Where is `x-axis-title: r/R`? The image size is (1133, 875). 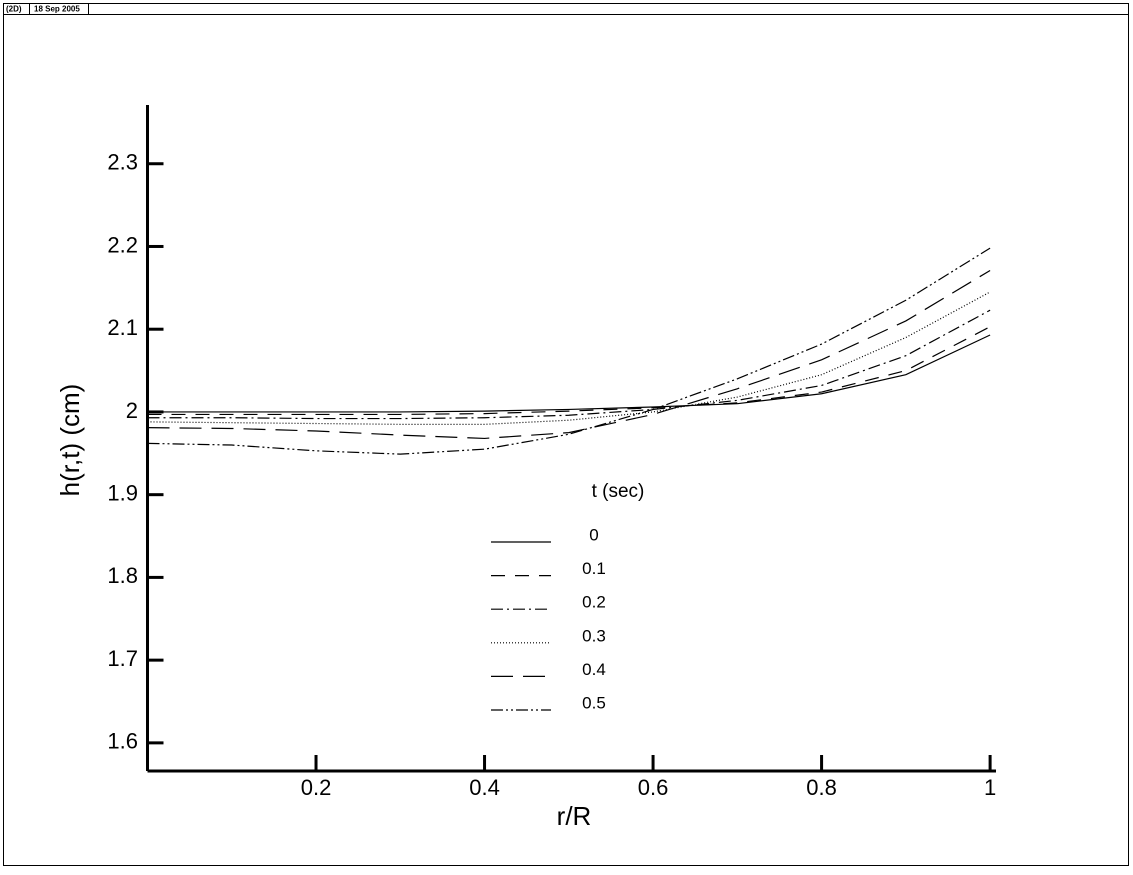
x-axis-title: r/R is located at coordinates (574, 816).